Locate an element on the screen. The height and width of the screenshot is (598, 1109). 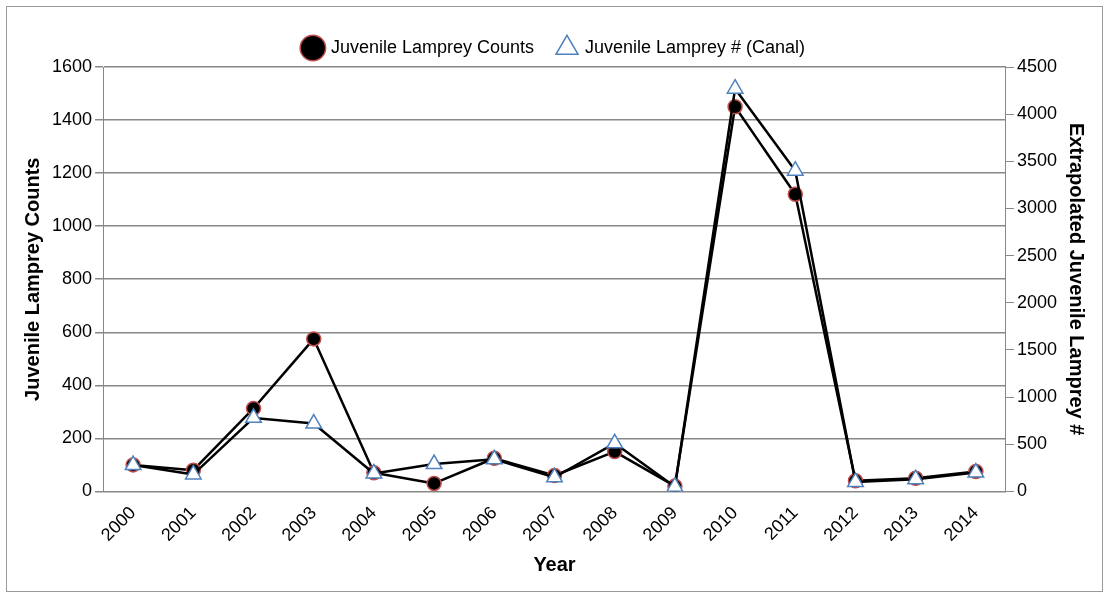
y-tick-label: 200 is located at coordinates (77, 437).